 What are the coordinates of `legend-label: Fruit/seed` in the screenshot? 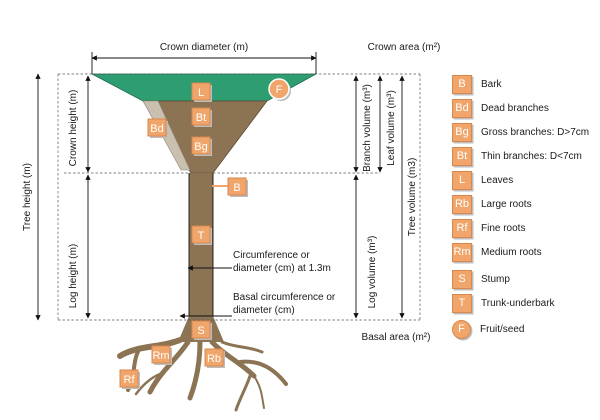 It's located at (502, 329).